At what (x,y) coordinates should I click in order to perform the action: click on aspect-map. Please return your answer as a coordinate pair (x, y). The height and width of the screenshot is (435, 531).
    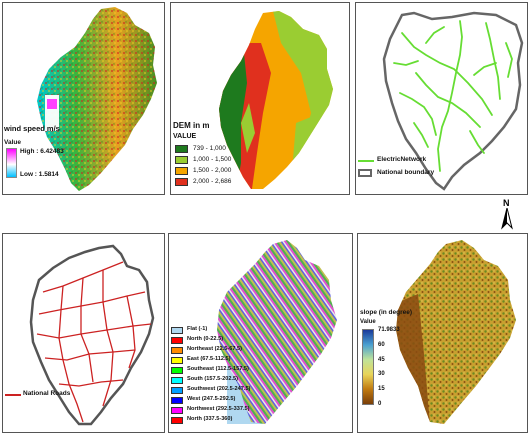
    Looking at the image, I should click on (277, 332).